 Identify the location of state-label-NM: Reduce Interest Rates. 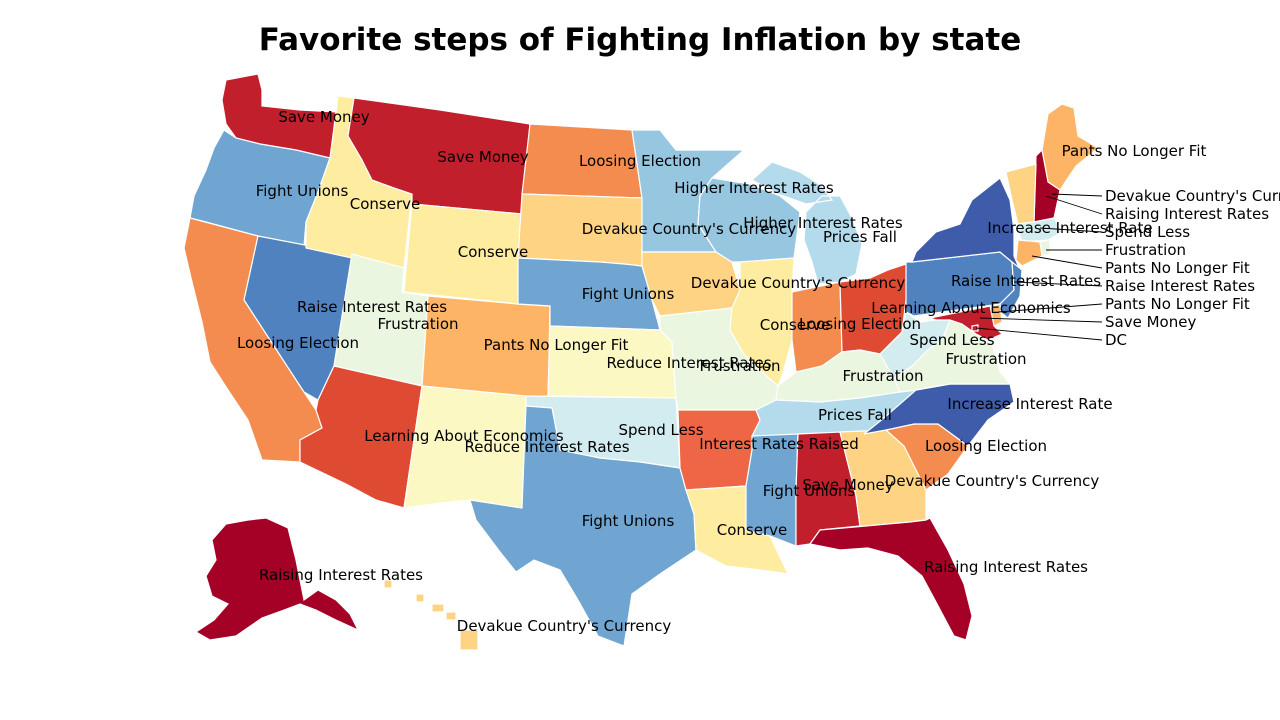
(546, 447).